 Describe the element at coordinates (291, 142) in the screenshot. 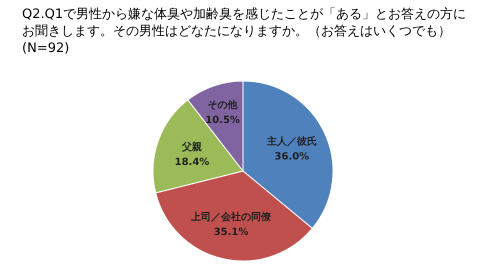

I see `slice-label: 主人／彼氏` at that location.